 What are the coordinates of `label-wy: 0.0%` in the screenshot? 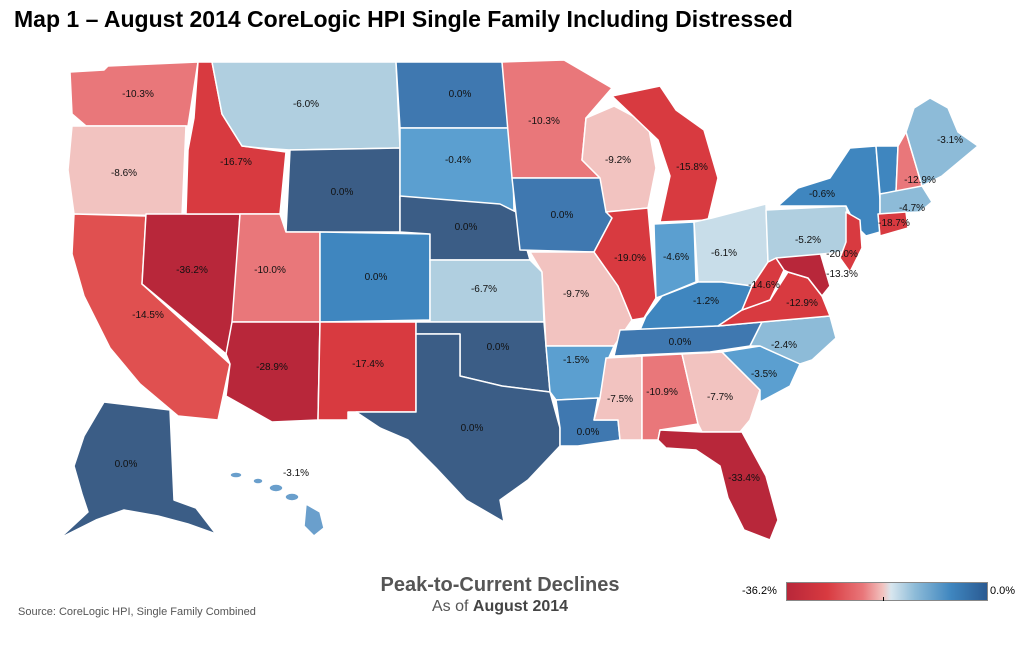 It's located at (342, 192).